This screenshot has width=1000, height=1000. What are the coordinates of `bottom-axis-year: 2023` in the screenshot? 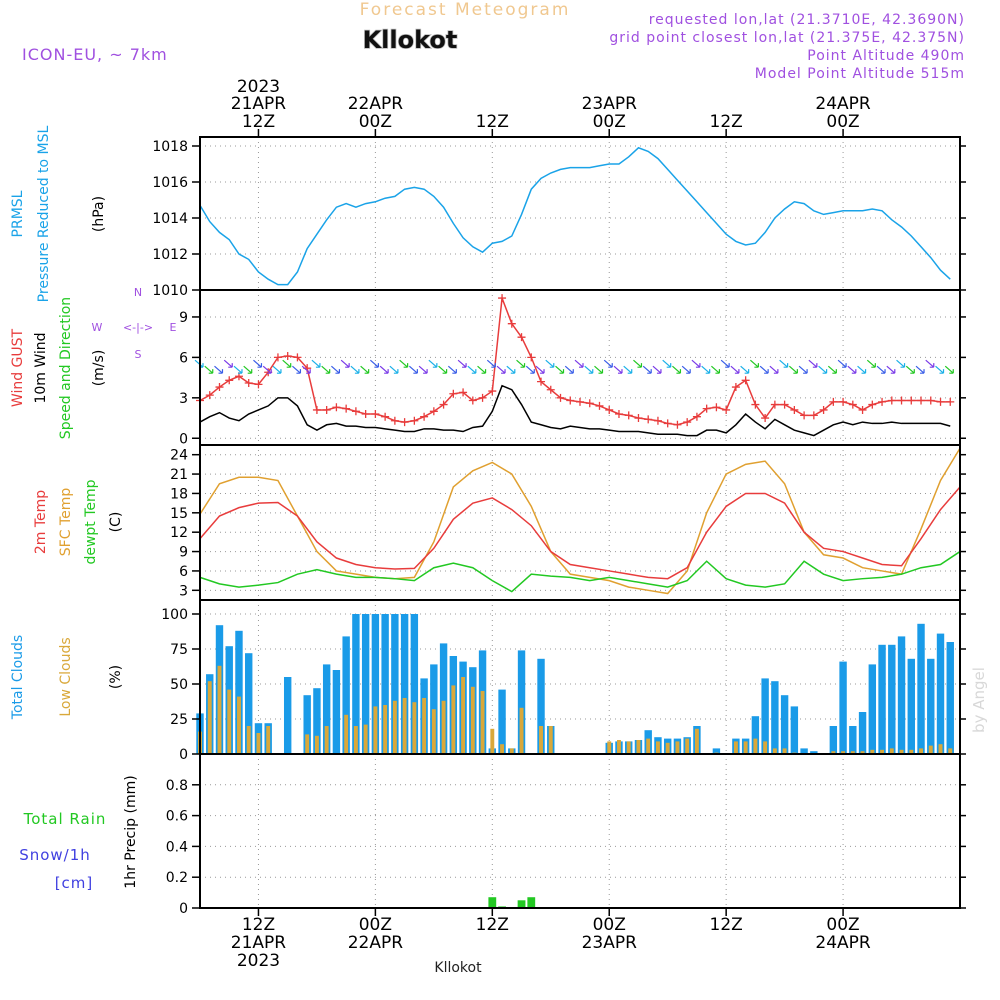 It's located at (258, 961).